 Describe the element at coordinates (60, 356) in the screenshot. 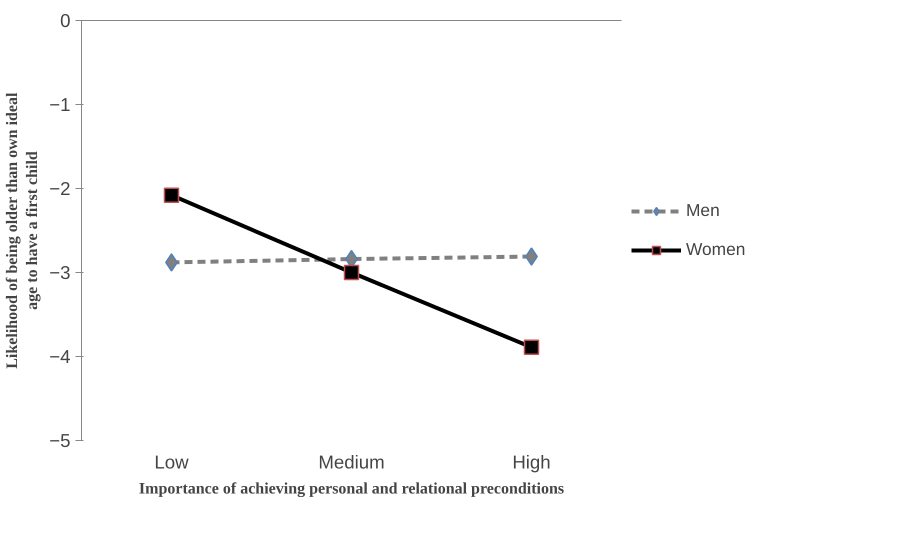

I see `y-tick-label: −4` at that location.